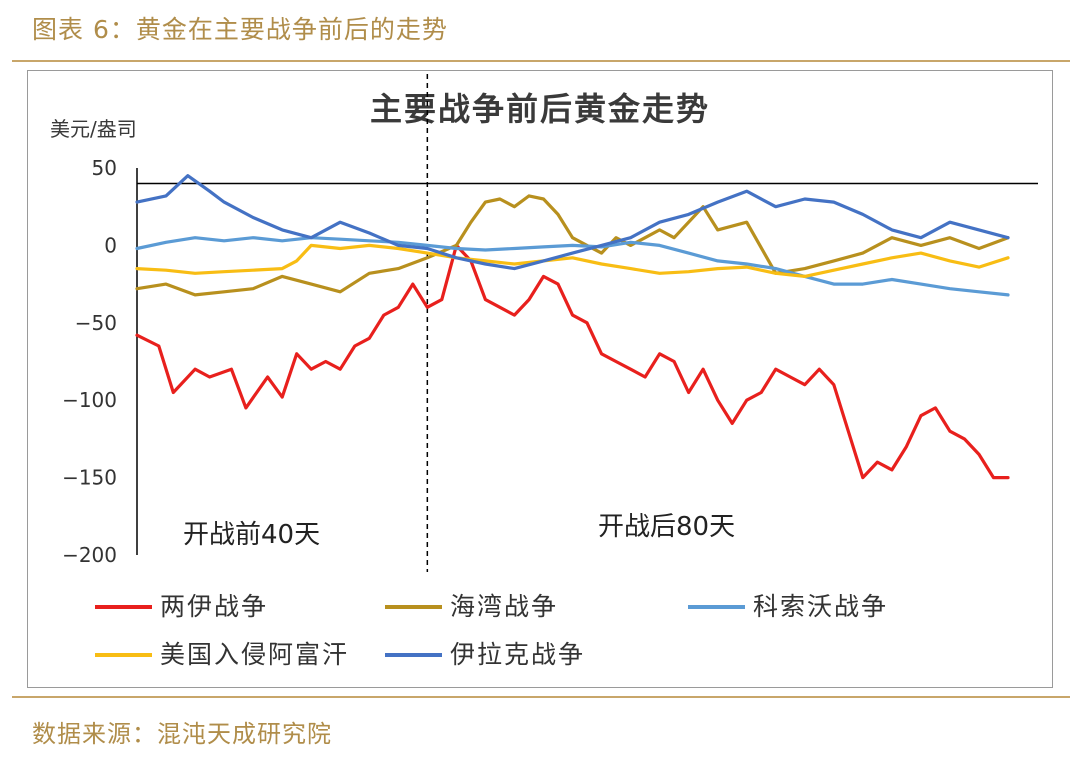  I want to click on legend-label: 美国入侵阿富汗, so click(254, 654).